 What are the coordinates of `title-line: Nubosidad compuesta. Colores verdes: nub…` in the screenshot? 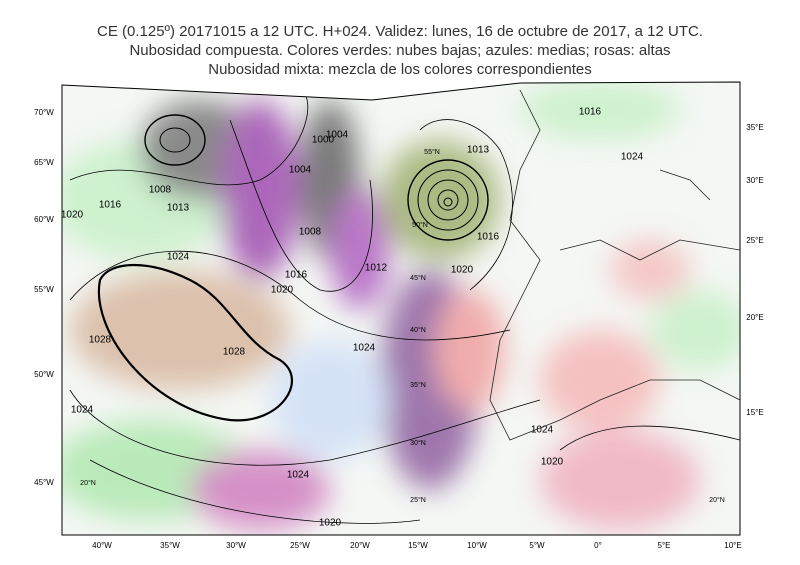 It's located at (399, 50).